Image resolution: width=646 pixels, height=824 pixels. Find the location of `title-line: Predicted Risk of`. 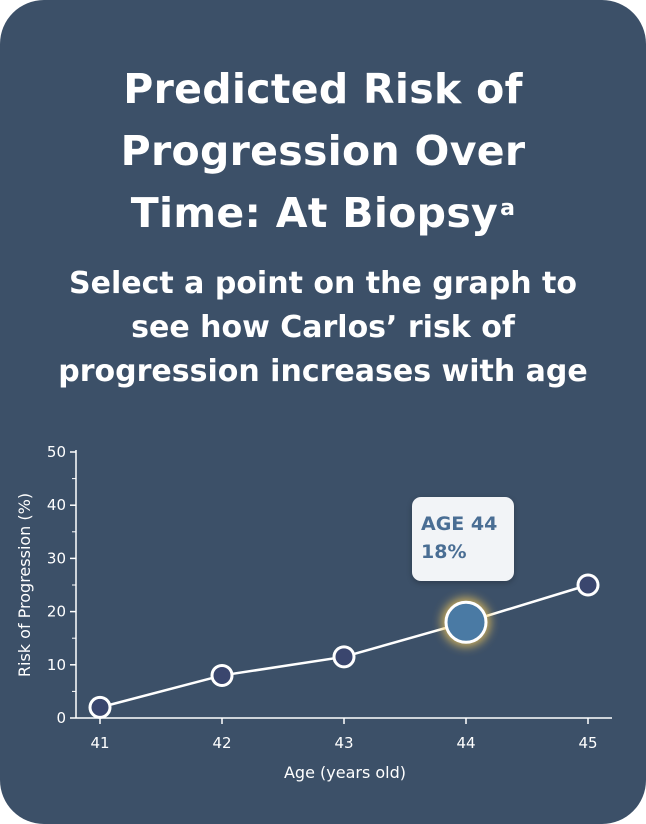

title-line: Predicted Risk of is located at coordinates (323, 89).